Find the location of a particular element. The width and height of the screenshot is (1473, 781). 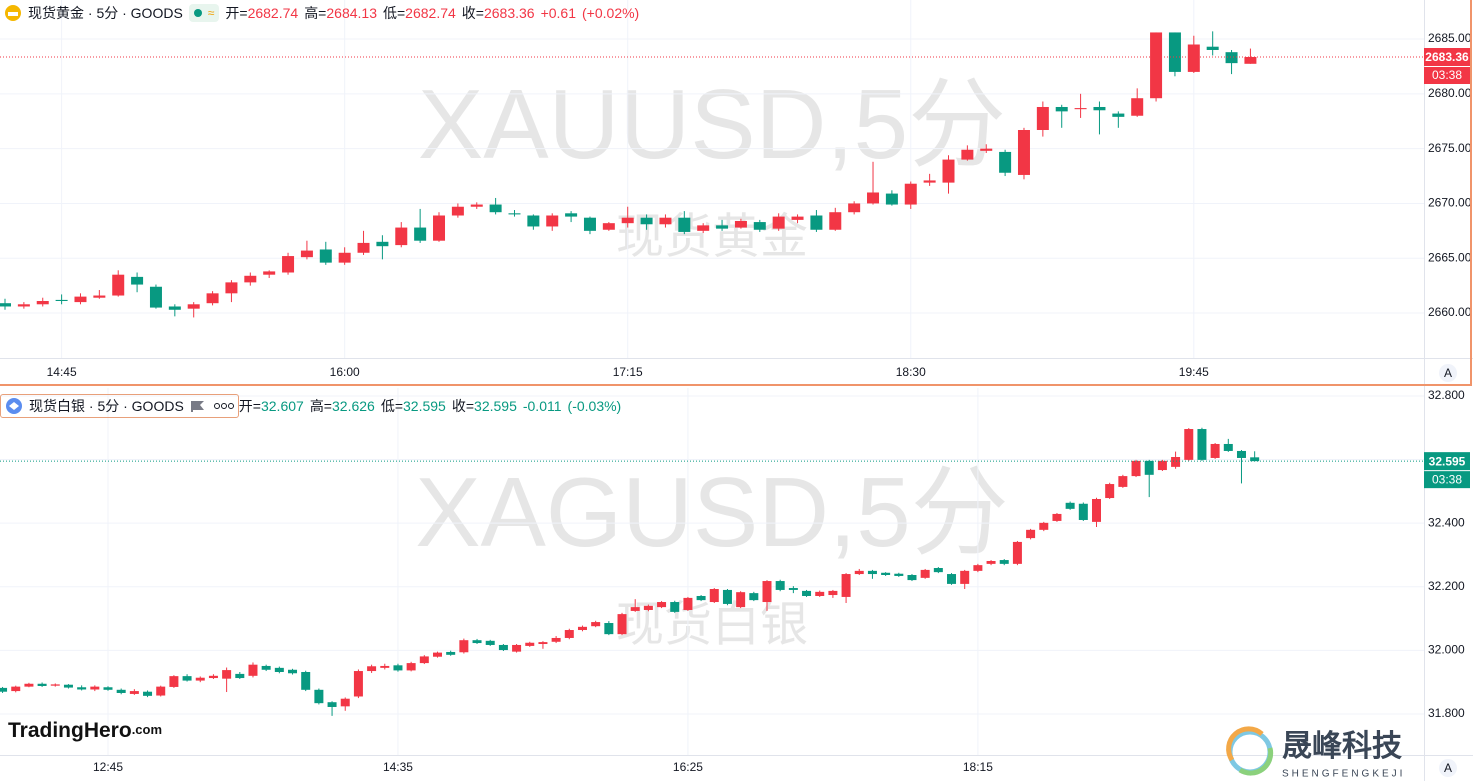

y-tick-label: 2675.00 is located at coordinates (1450, 148).